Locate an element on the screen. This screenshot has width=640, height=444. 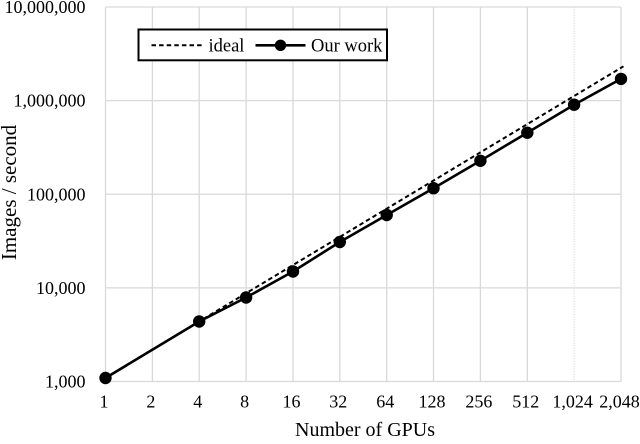
svg-text: 128 is located at coordinates (432, 402).